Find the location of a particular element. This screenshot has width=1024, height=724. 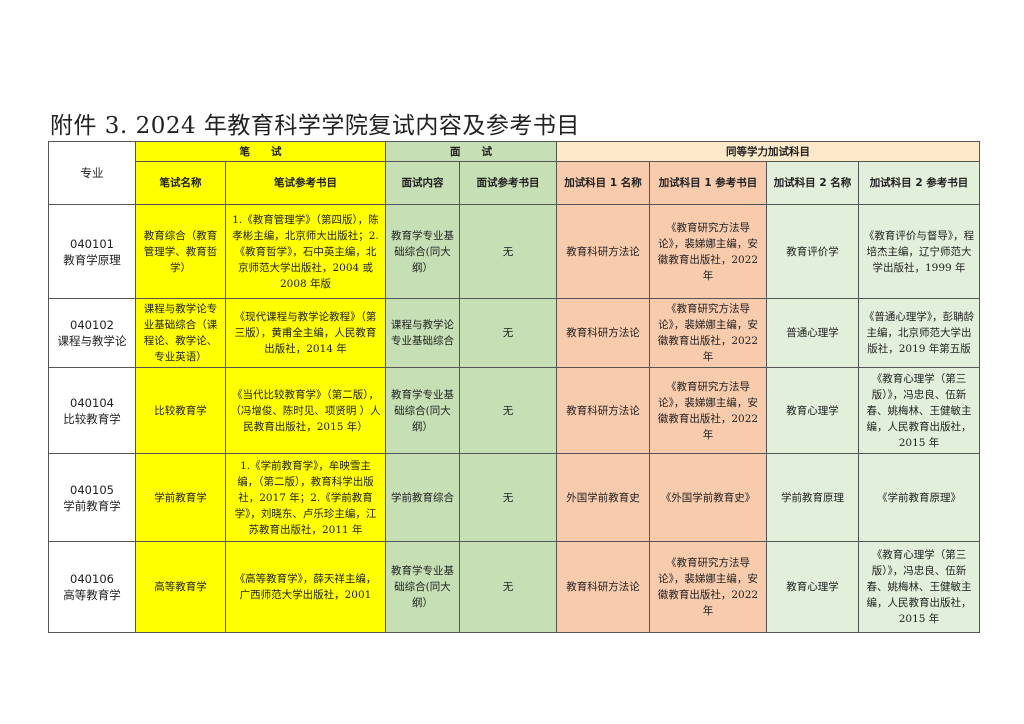

written-name-cell: 高等教育学 is located at coordinates (180, 587).